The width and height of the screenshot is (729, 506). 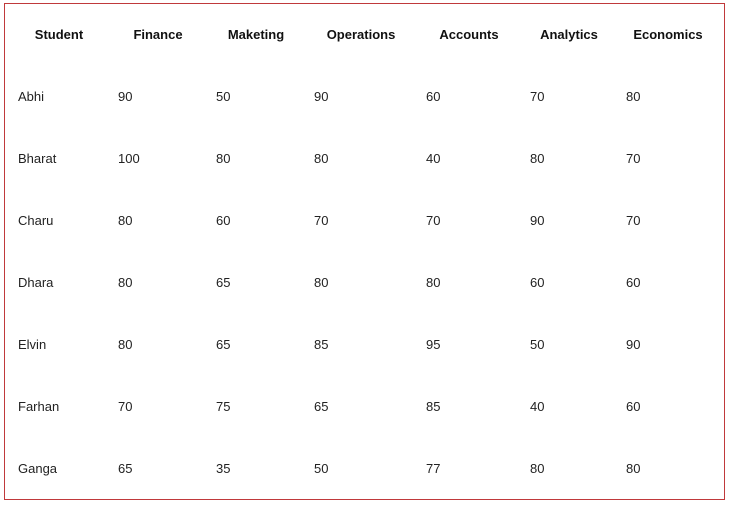 I want to click on header-finance: Finance, so click(x=158, y=34).